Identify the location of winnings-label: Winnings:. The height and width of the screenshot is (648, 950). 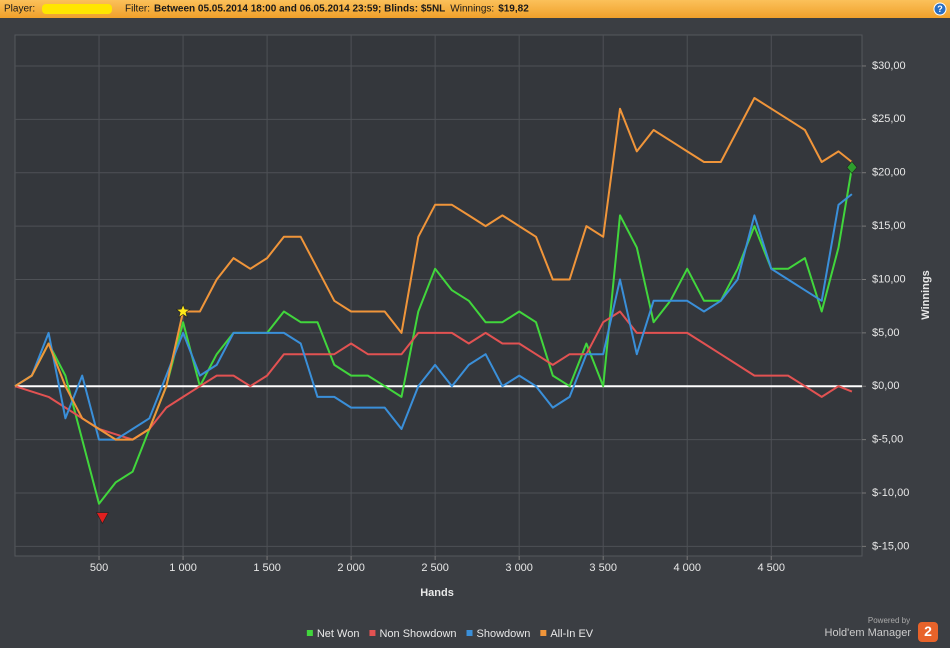
(472, 9).